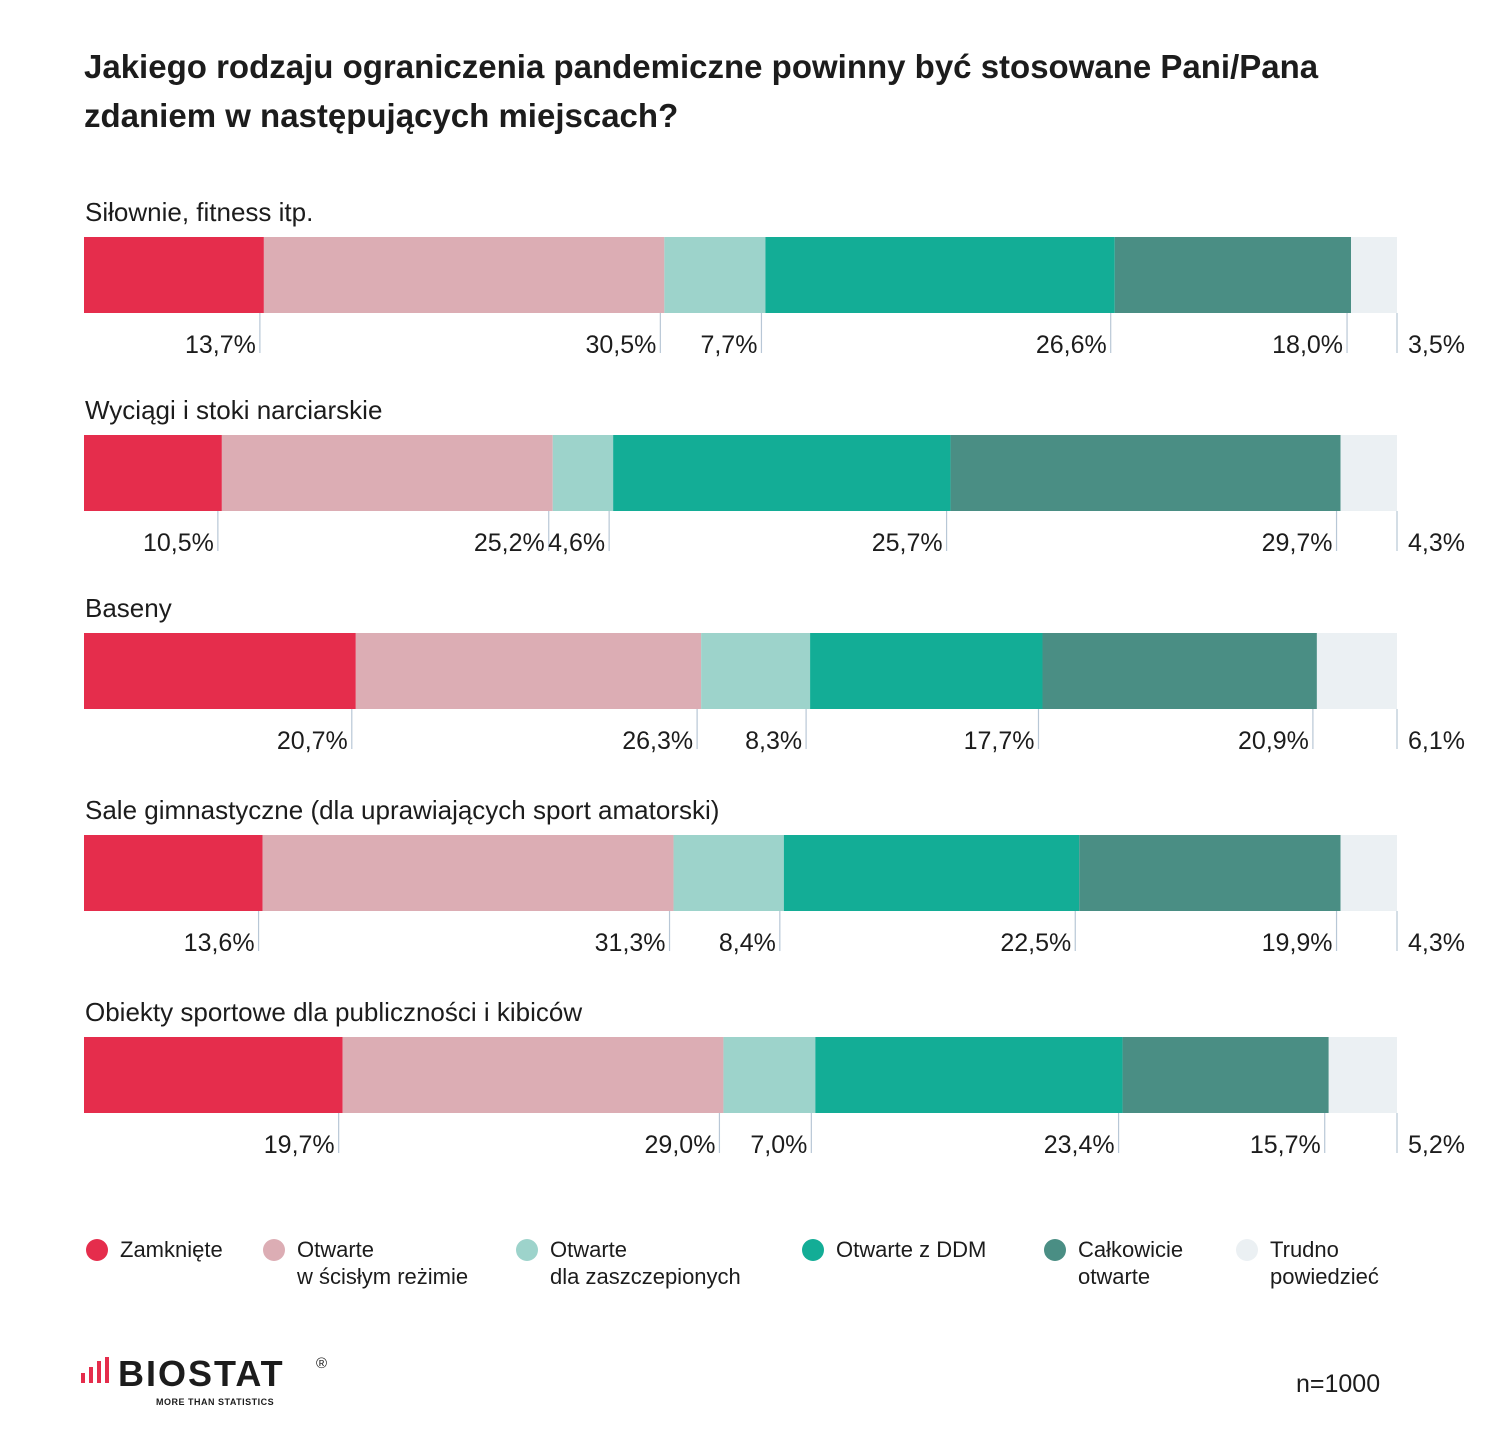 This screenshot has height=1440, width=1487. I want to click on value-label-otwarte-z-ddm: 17,7%, so click(999, 741).